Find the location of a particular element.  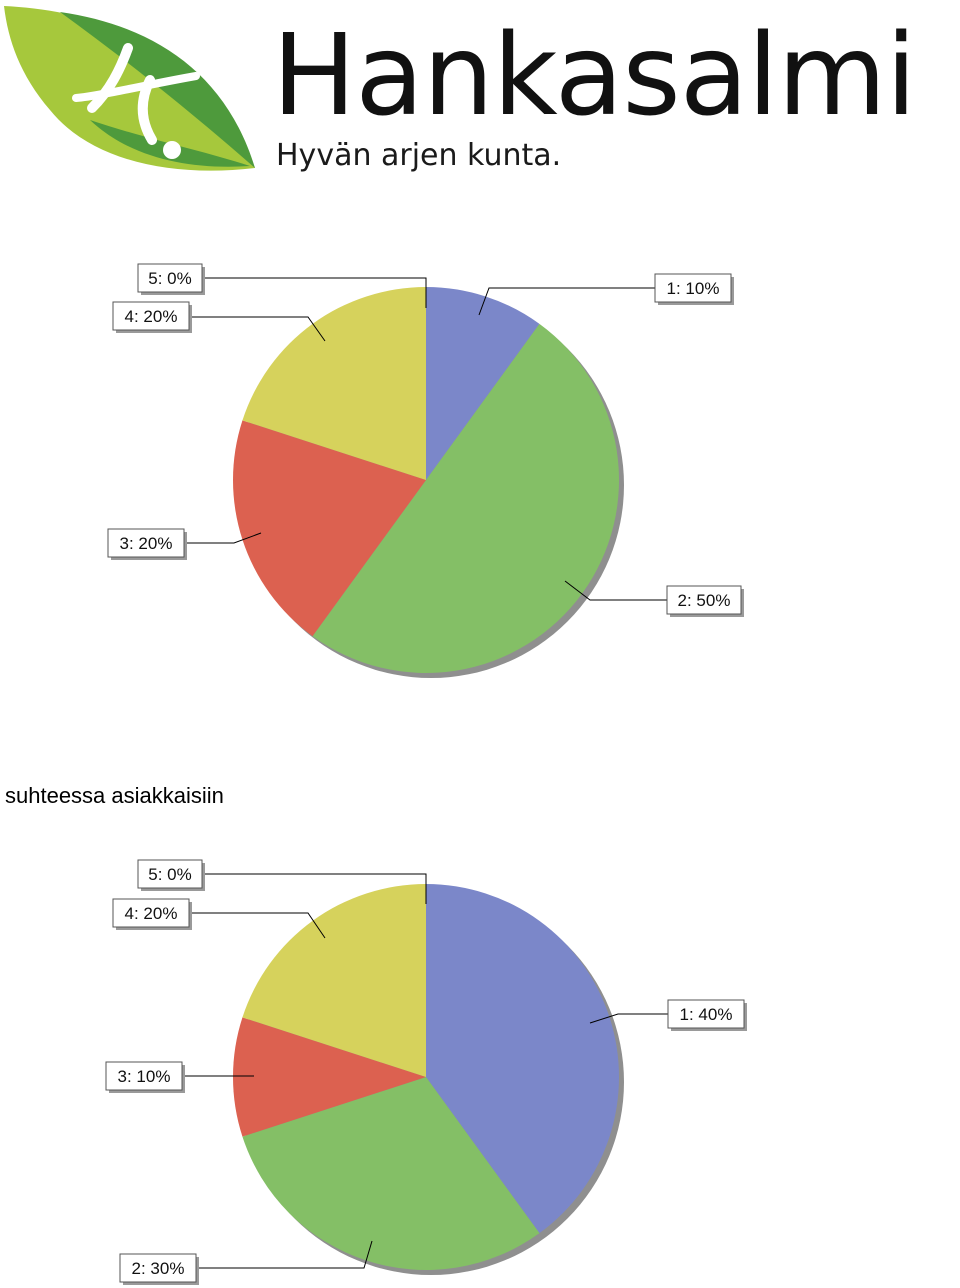

data-label-2: 2: 30% is located at coordinates (158, 1268).